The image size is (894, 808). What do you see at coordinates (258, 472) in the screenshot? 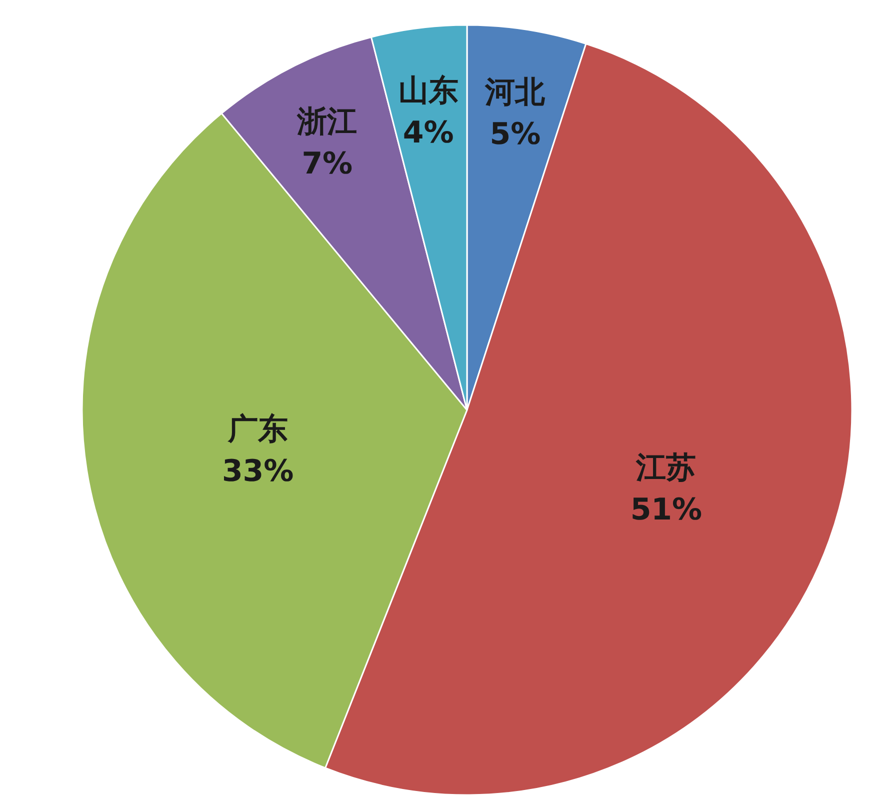
I see `data-label: 33%` at bounding box center [258, 472].